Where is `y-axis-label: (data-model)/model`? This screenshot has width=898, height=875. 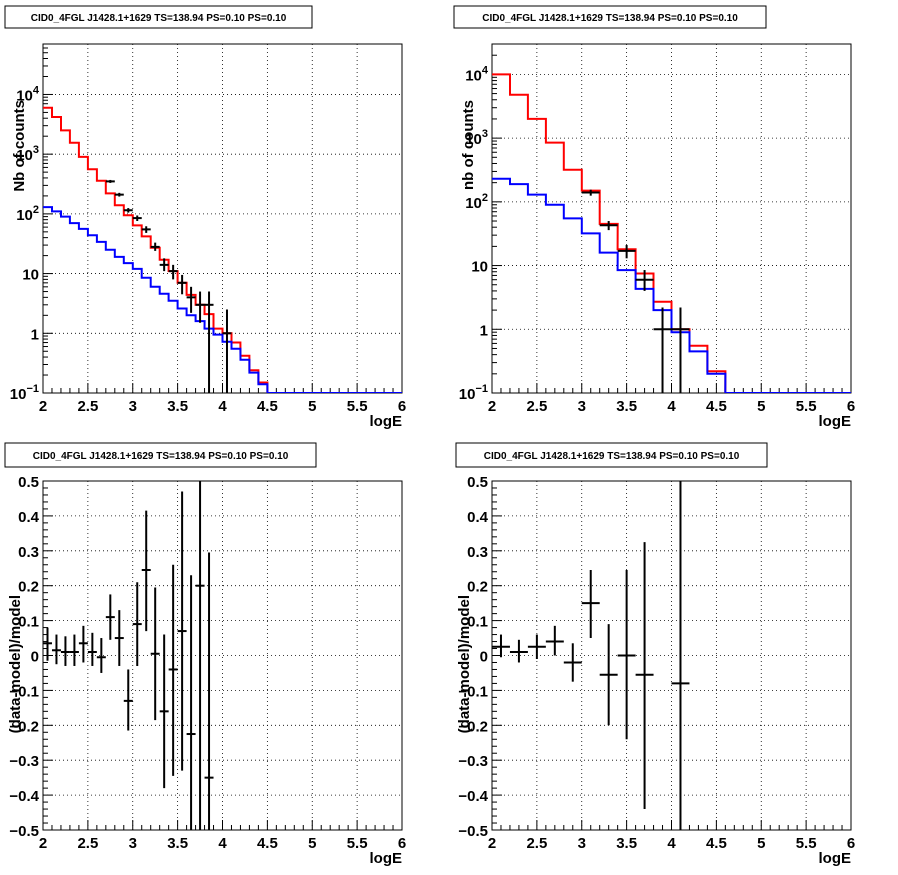
y-axis-label: (data-model)/model is located at coordinates (15, 664).